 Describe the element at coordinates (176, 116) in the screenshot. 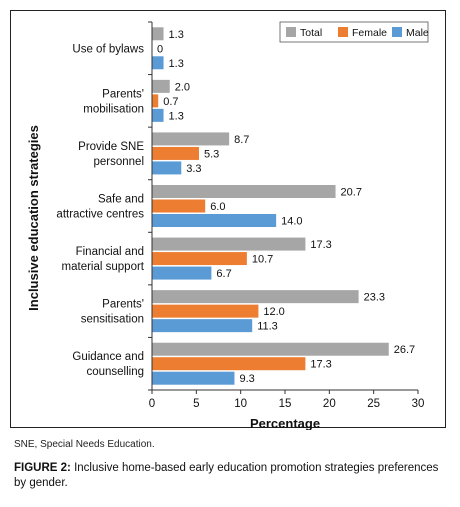

I see `value-label-male-1: 1.3` at that location.